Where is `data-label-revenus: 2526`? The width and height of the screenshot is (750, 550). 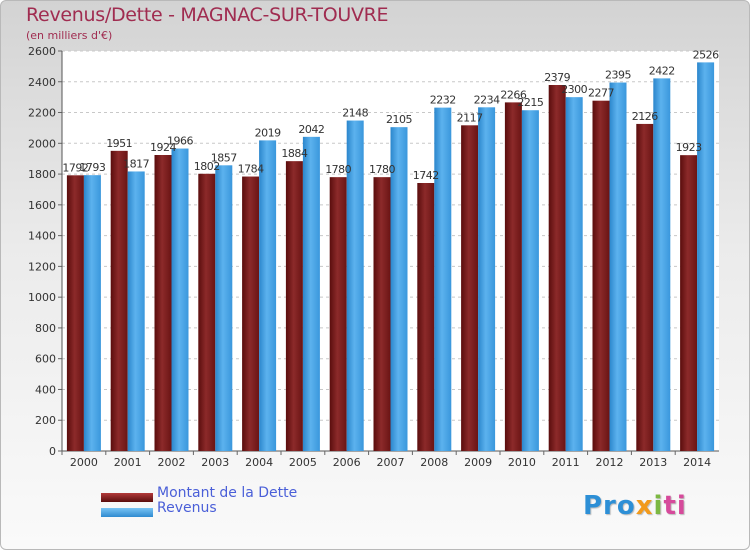
data-label-revenus: 2526 is located at coordinates (706, 54).